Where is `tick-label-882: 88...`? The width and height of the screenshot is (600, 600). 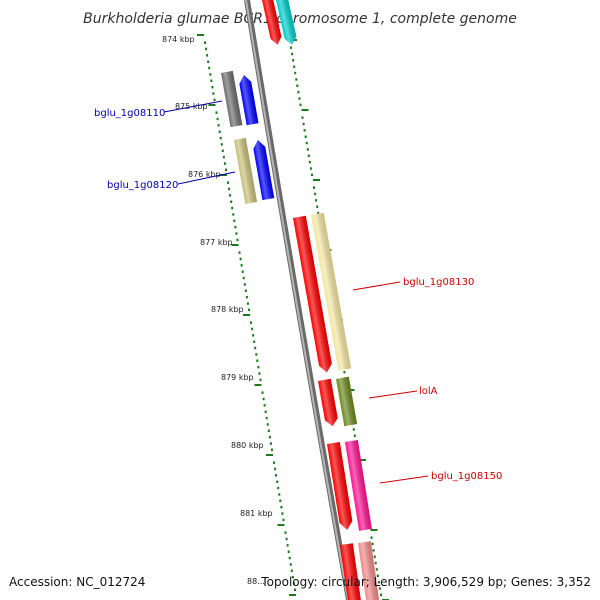 tick-label-882: 88... is located at coordinates (256, 581).